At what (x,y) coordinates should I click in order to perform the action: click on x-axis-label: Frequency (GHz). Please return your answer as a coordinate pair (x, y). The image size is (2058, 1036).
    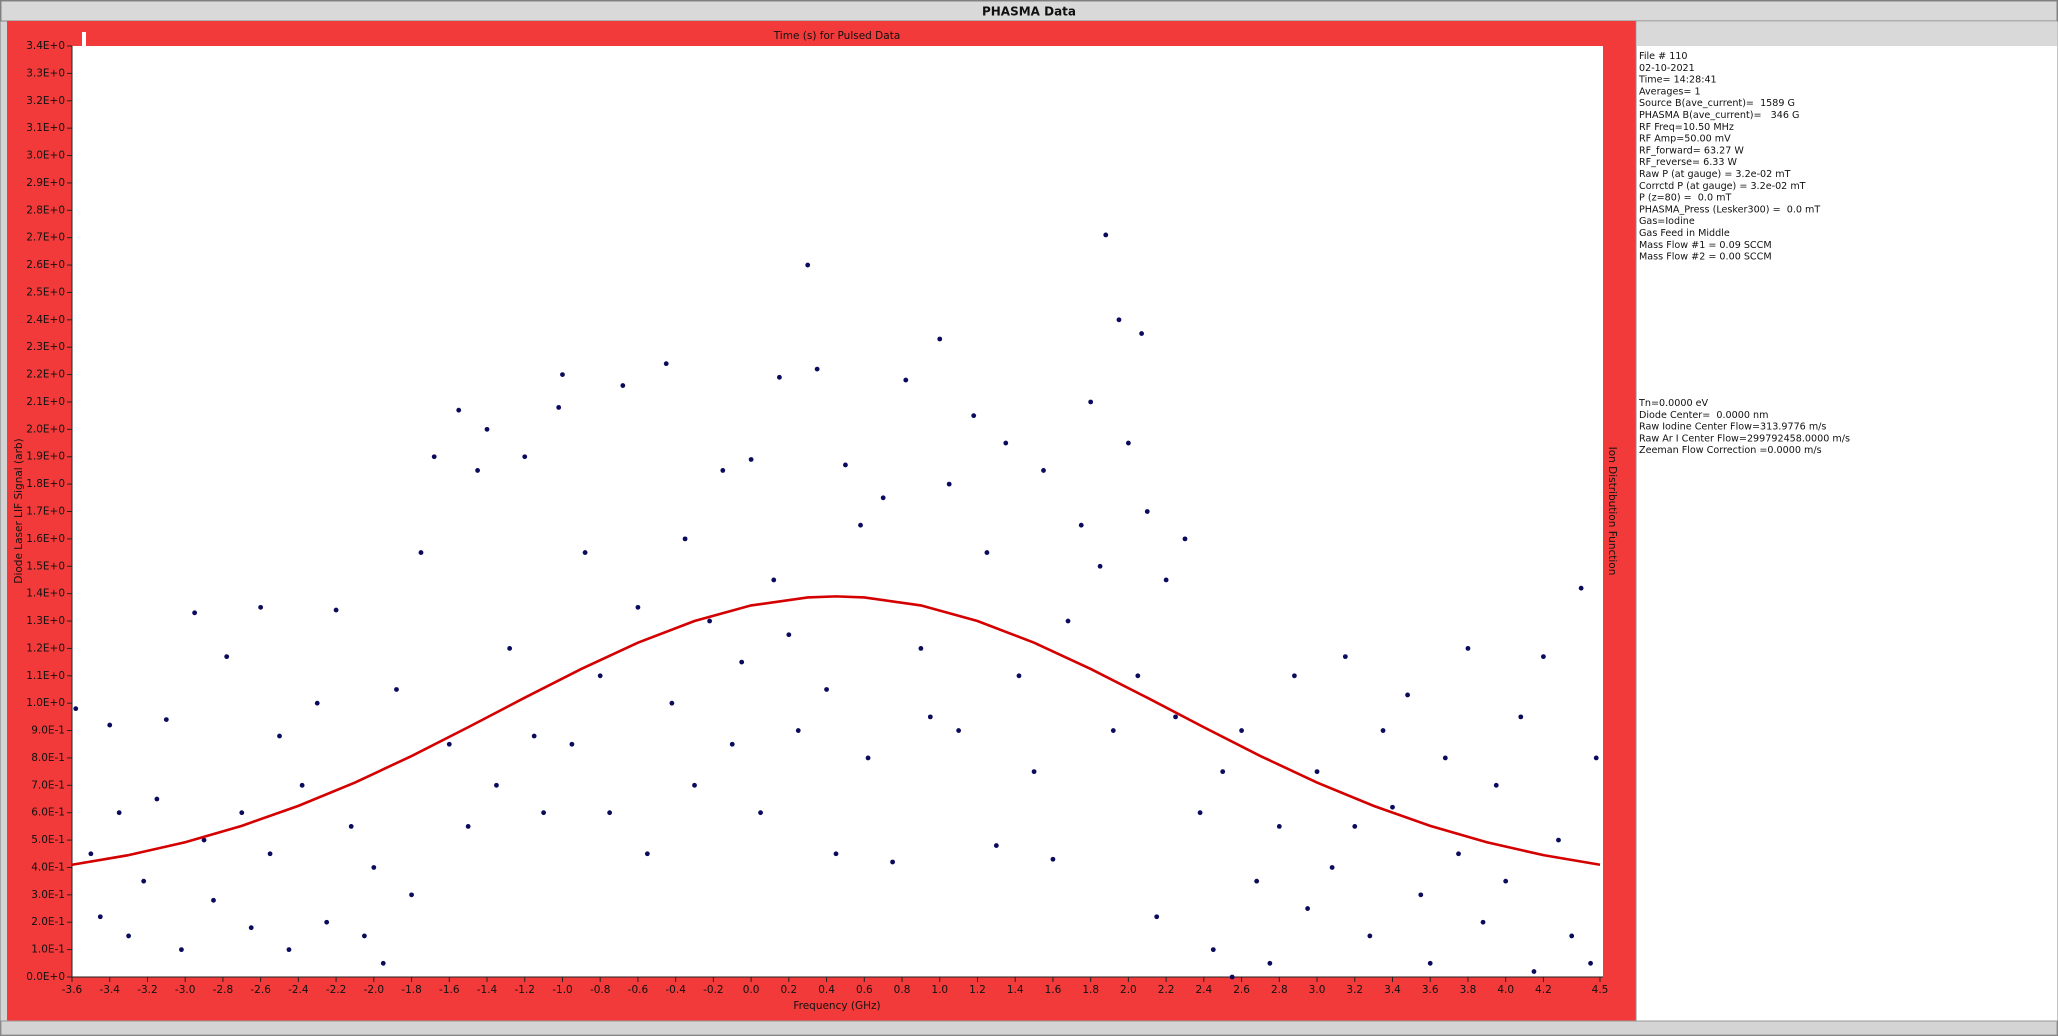
    Looking at the image, I should click on (836, 1006).